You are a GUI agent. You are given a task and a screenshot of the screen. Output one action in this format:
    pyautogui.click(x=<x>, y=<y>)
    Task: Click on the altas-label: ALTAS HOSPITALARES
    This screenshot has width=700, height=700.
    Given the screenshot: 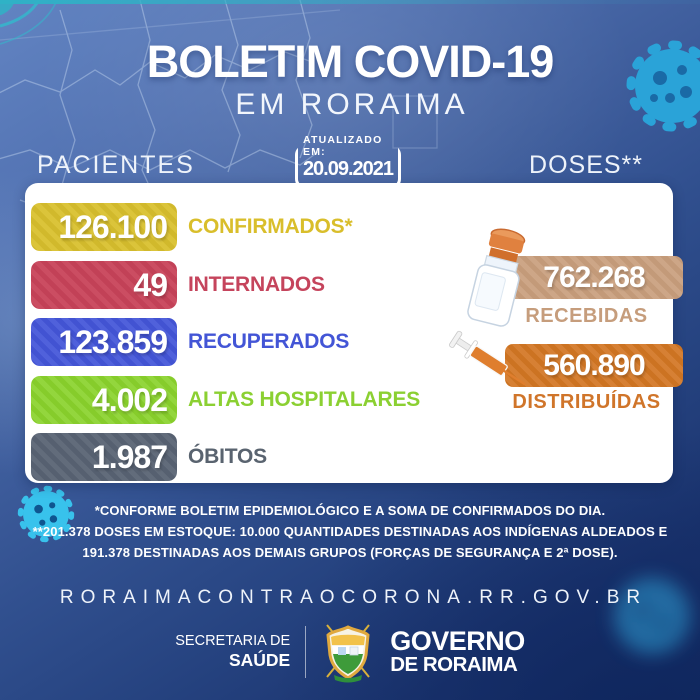 What is the action you would take?
    pyautogui.click(x=304, y=399)
    